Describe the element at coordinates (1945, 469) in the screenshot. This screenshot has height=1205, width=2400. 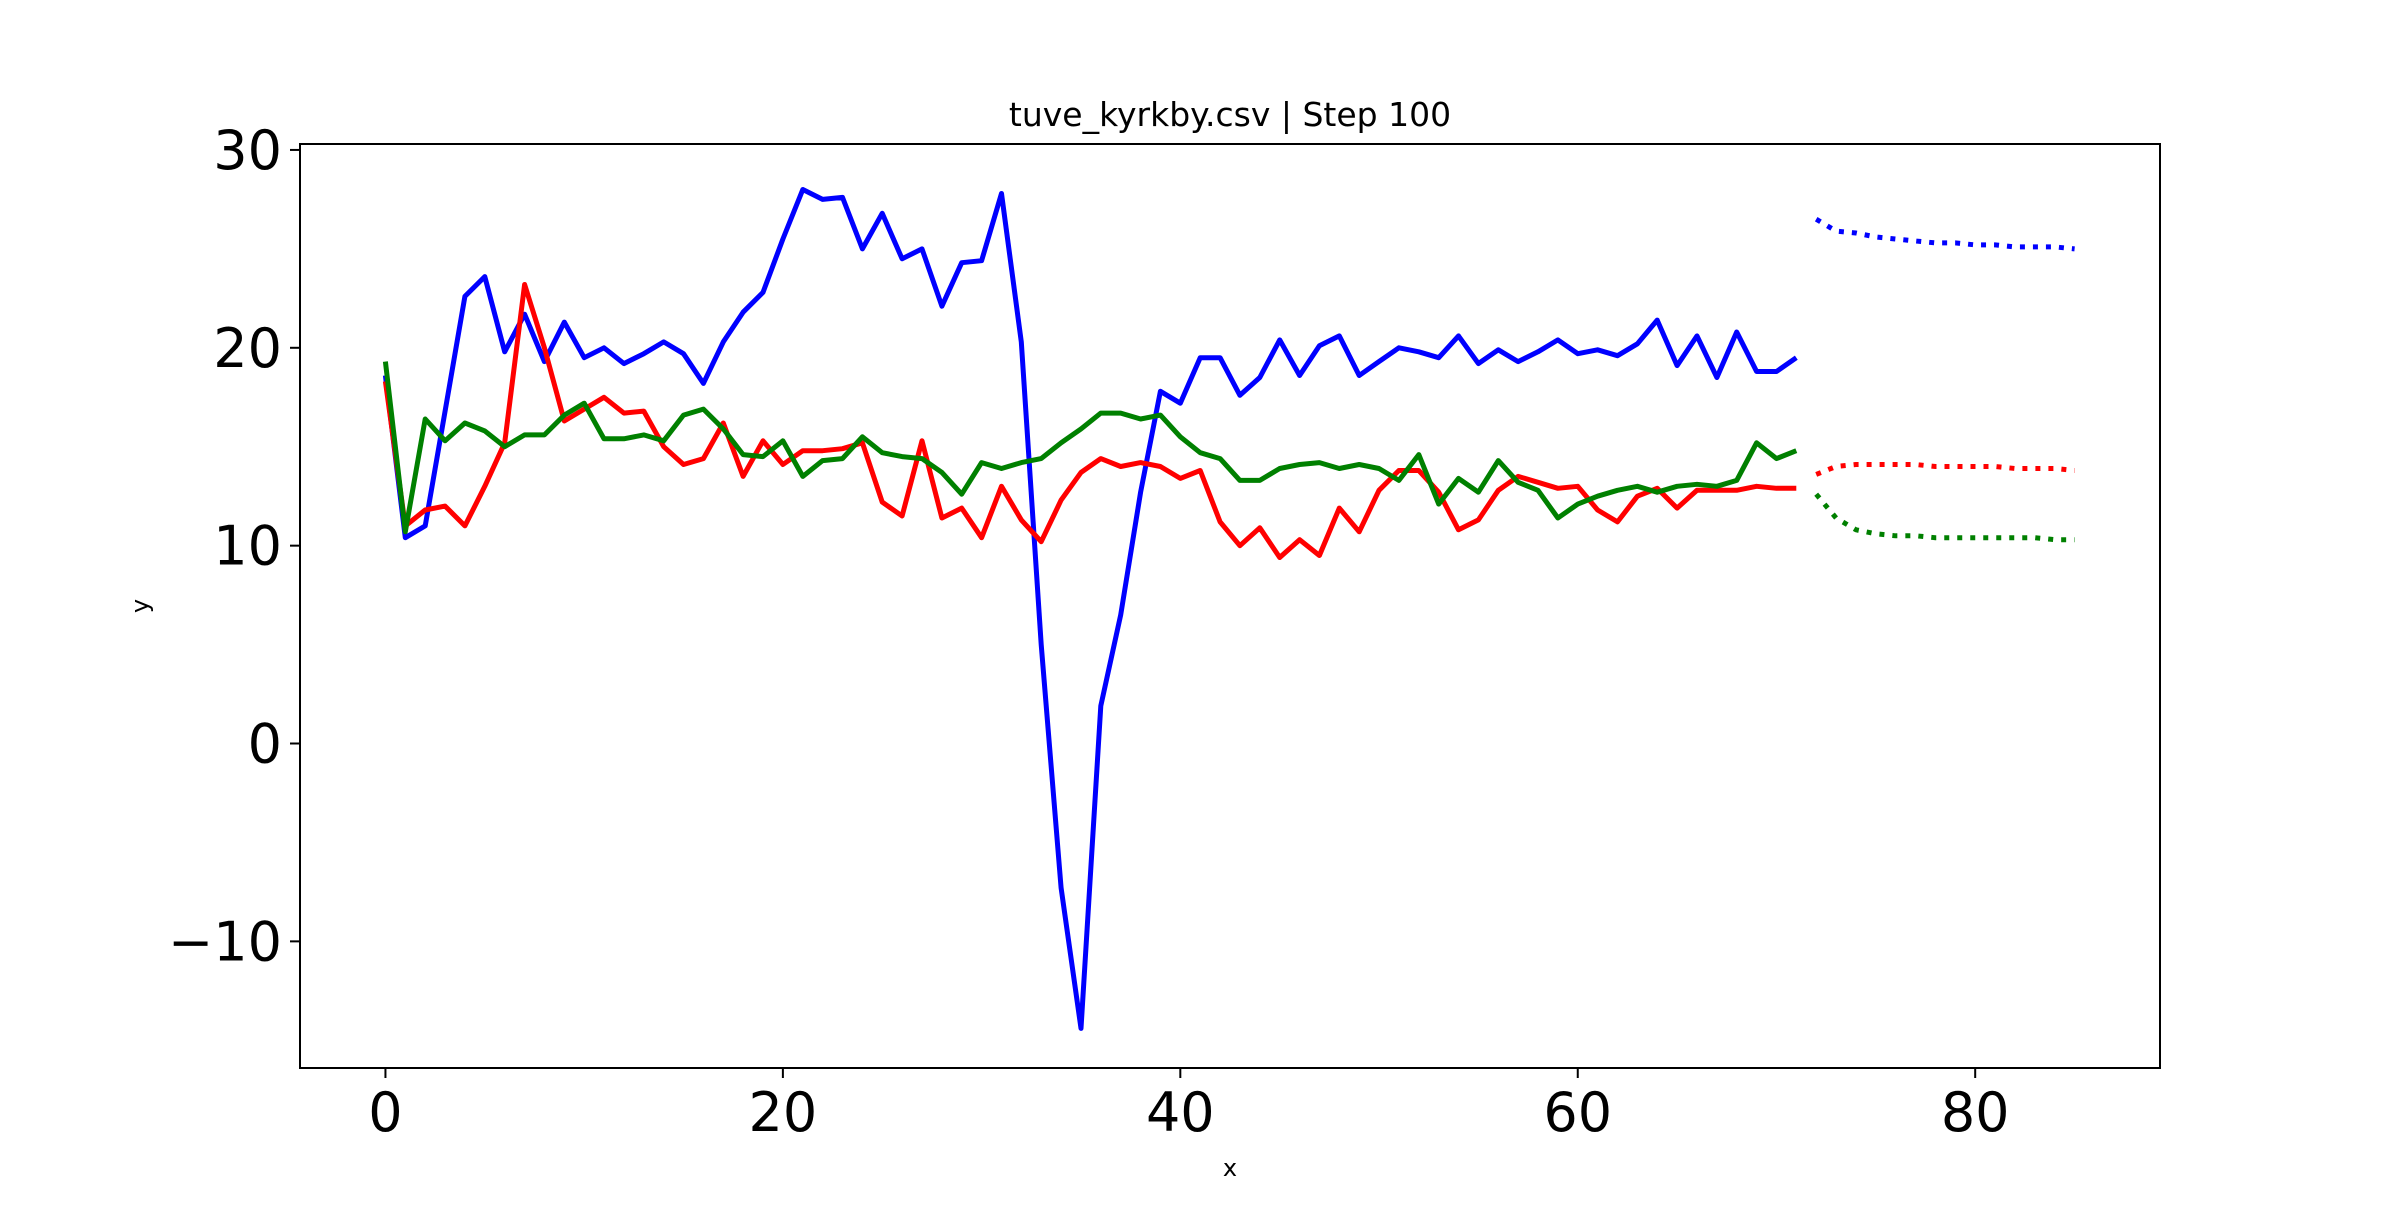
I see `series-2-forecast-line` at that location.